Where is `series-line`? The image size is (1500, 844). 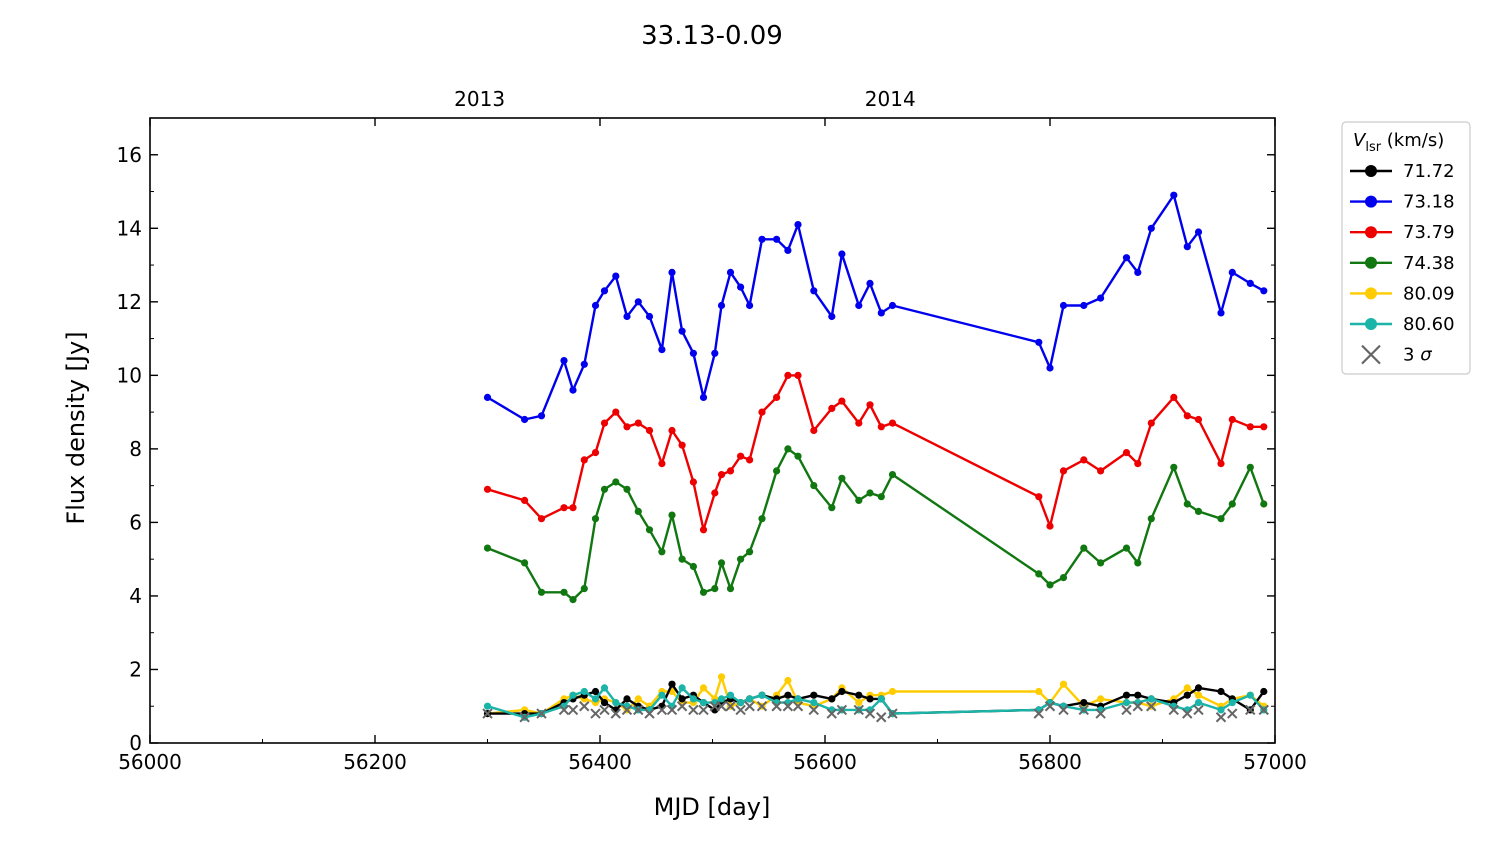 series-line is located at coordinates (876, 524).